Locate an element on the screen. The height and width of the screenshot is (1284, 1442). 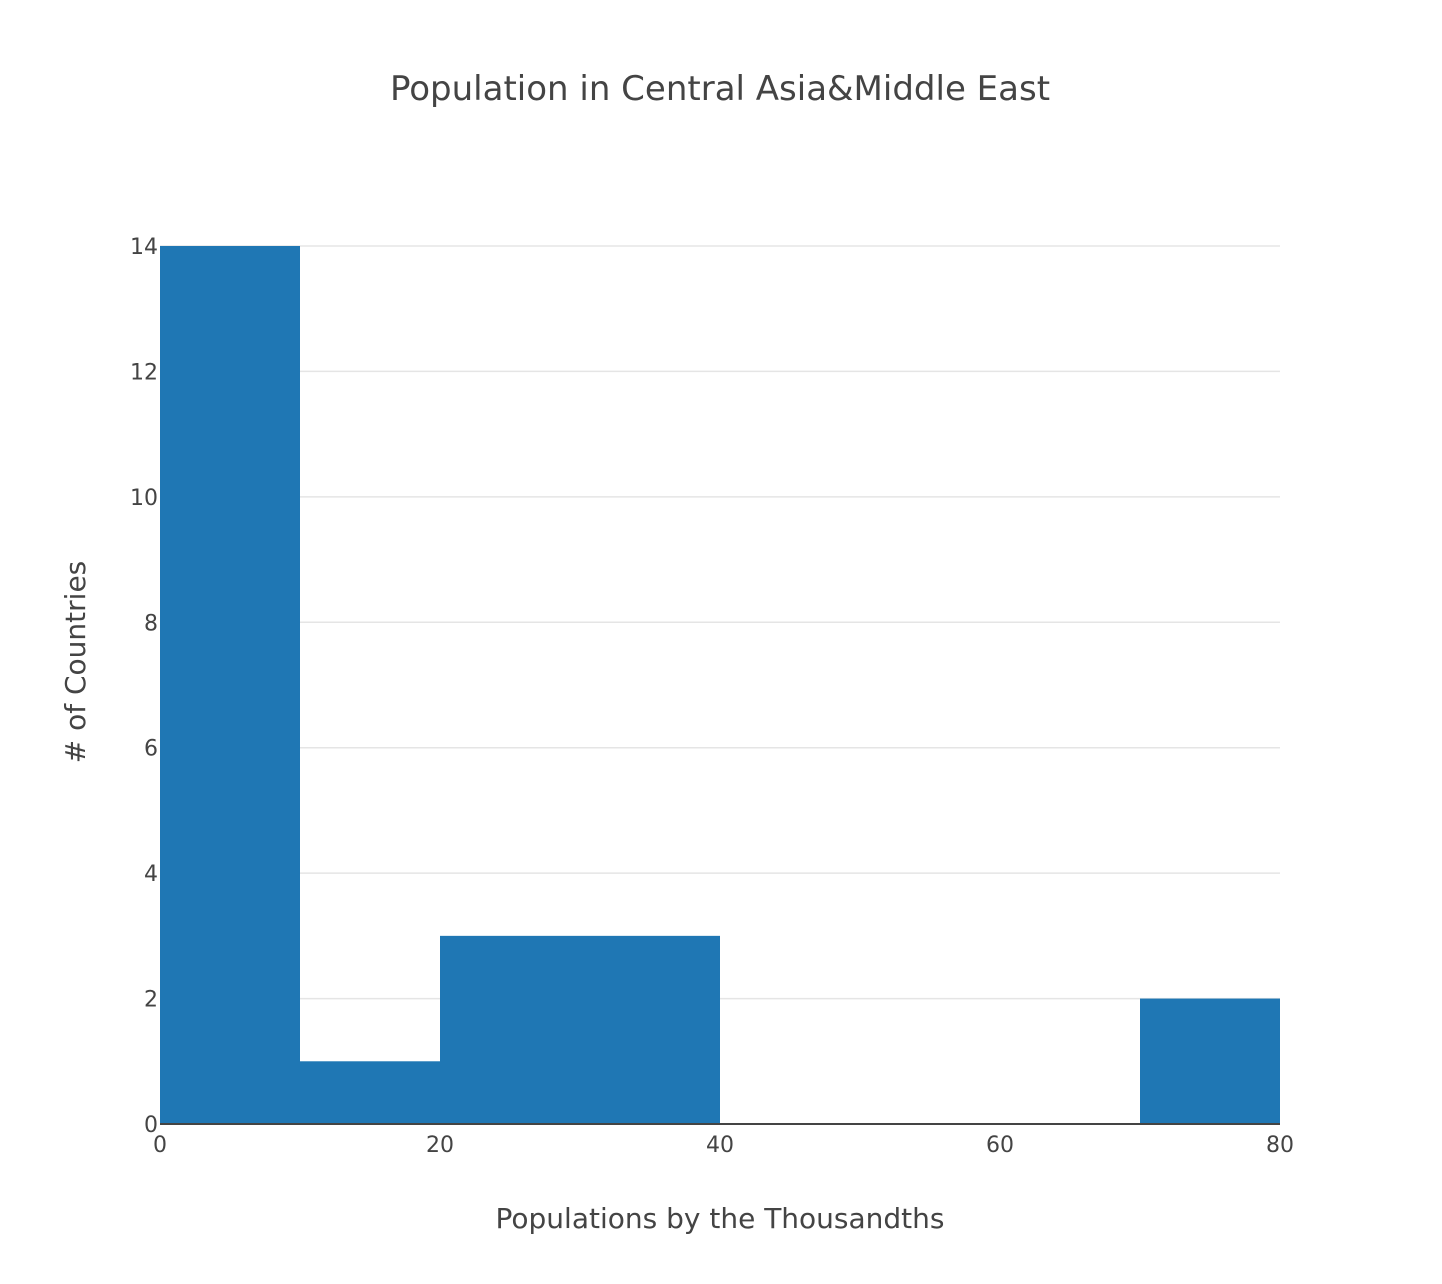
x-tick-label-40: 40 is located at coordinates (720, 1145).